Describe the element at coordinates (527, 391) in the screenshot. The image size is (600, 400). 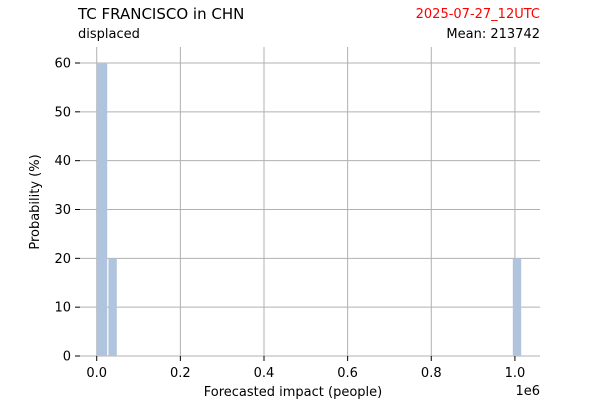
I see `x-axis-offset-label: 1e6` at that location.